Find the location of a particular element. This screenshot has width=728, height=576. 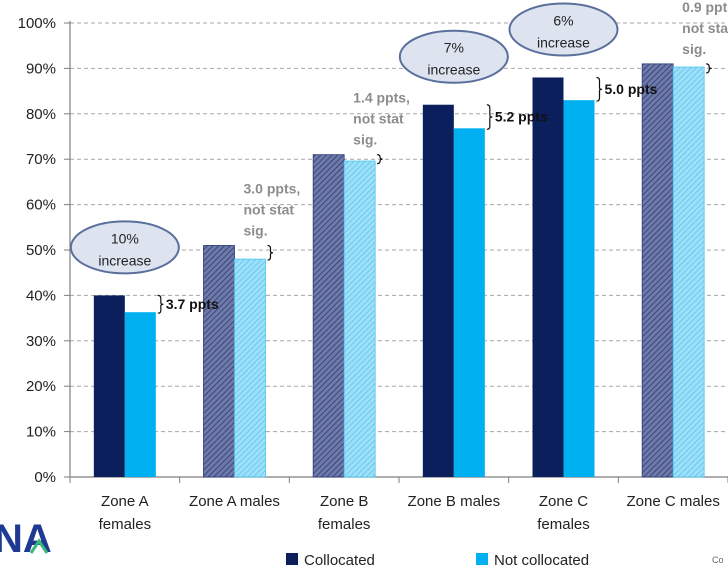

increase-bubble-label: 10% is located at coordinates (125, 238).